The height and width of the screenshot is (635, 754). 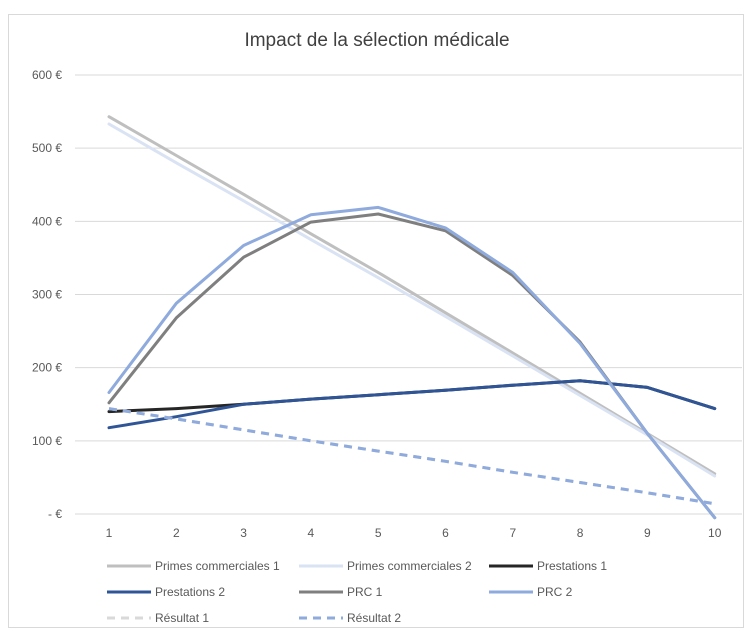 What do you see at coordinates (512, 533) in the screenshot?
I see `x-tick-label: 7` at bounding box center [512, 533].